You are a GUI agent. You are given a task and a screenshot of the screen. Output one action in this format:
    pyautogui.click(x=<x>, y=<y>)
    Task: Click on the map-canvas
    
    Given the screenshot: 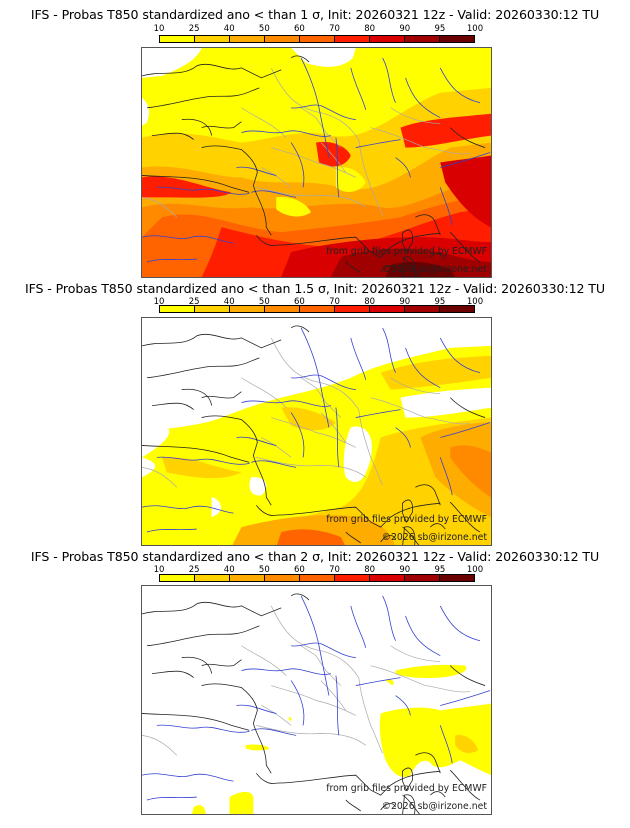 What is the action you would take?
    pyautogui.click(x=316, y=703)
    